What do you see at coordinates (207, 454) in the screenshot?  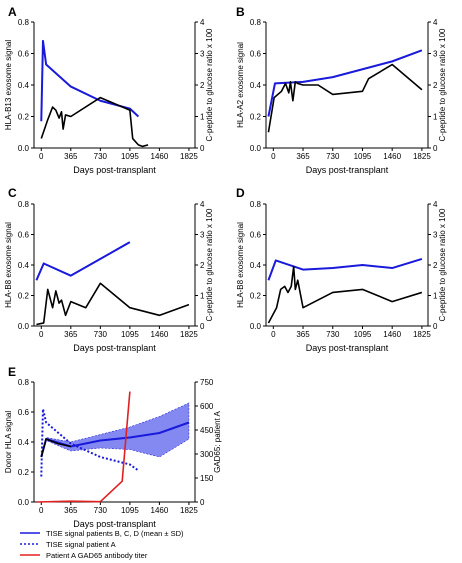 I see `y-tick-label-right: 300` at bounding box center [207, 454].